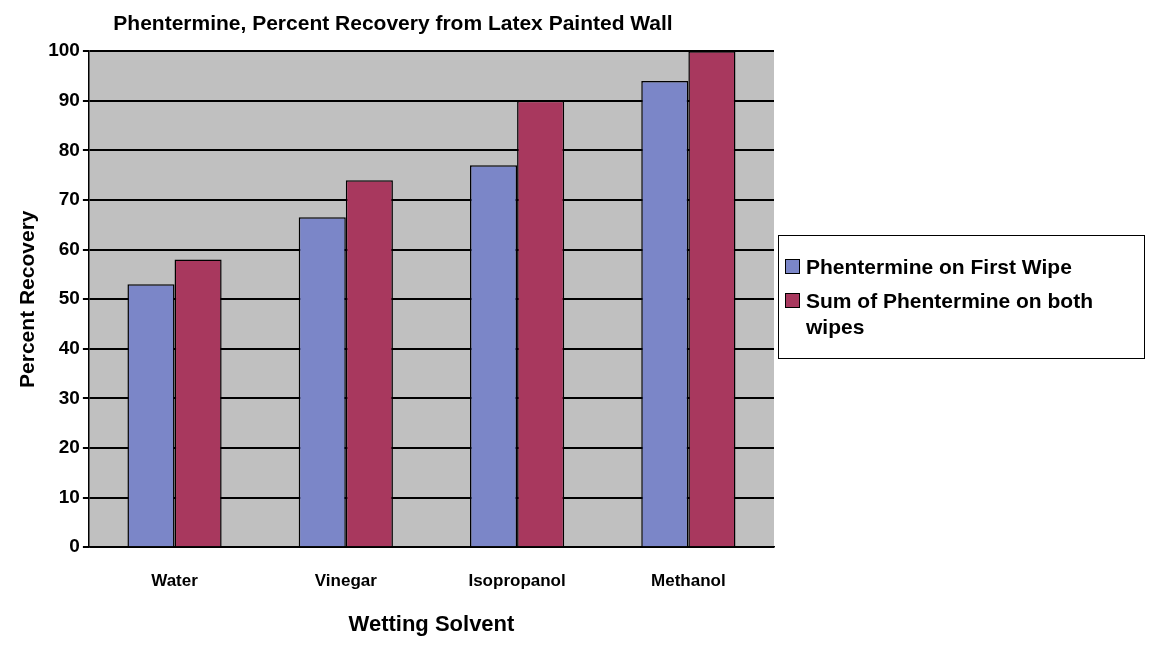 Image resolution: width=1153 pixels, height=654 pixels. I want to click on y-tick-label: 80, so click(69, 149).